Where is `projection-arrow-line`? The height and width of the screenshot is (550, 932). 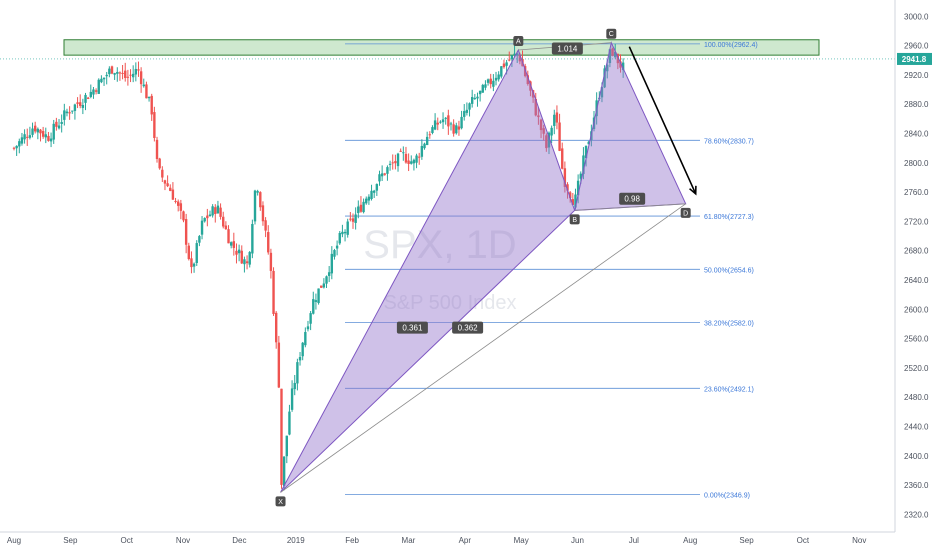
projection-arrow-line is located at coordinates (662, 120).